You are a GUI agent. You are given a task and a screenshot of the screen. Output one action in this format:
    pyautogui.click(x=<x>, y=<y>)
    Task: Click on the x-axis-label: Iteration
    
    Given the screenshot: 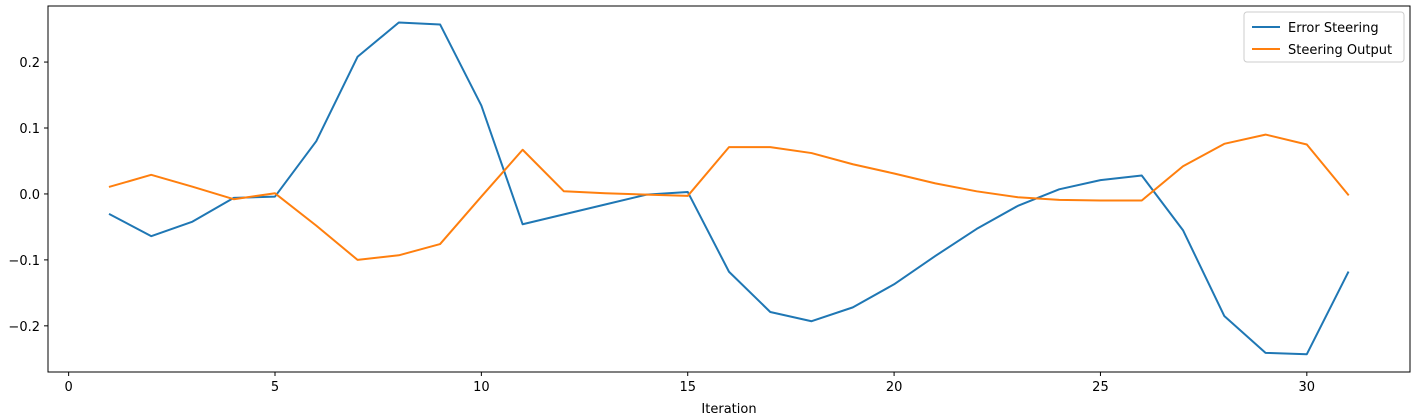 What is the action you would take?
    pyautogui.click(x=728, y=409)
    